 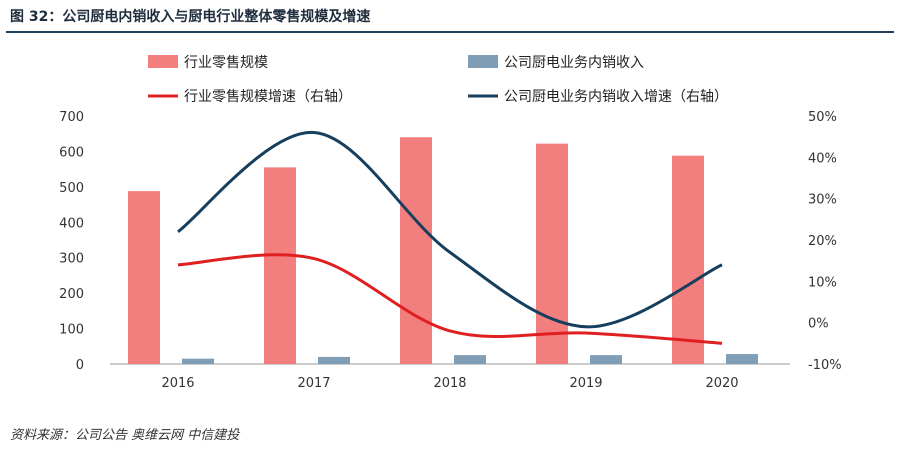 What do you see at coordinates (449, 383) in the screenshot?
I see `x-tick-label: 2018` at bounding box center [449, 383].